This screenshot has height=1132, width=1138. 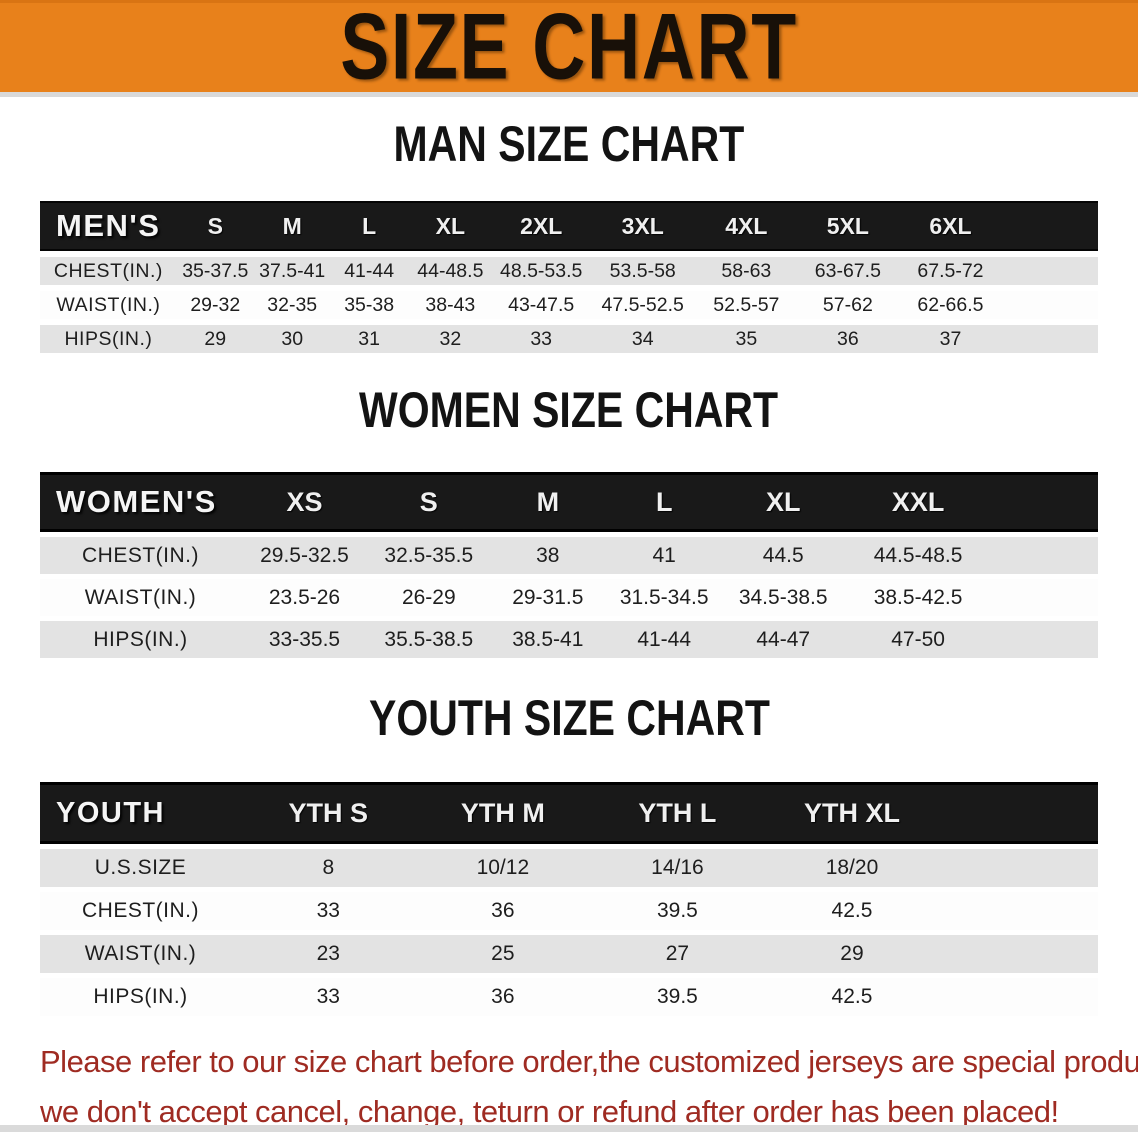 I want to click on size-value: 29-31.5, so click(x=548, y=597).